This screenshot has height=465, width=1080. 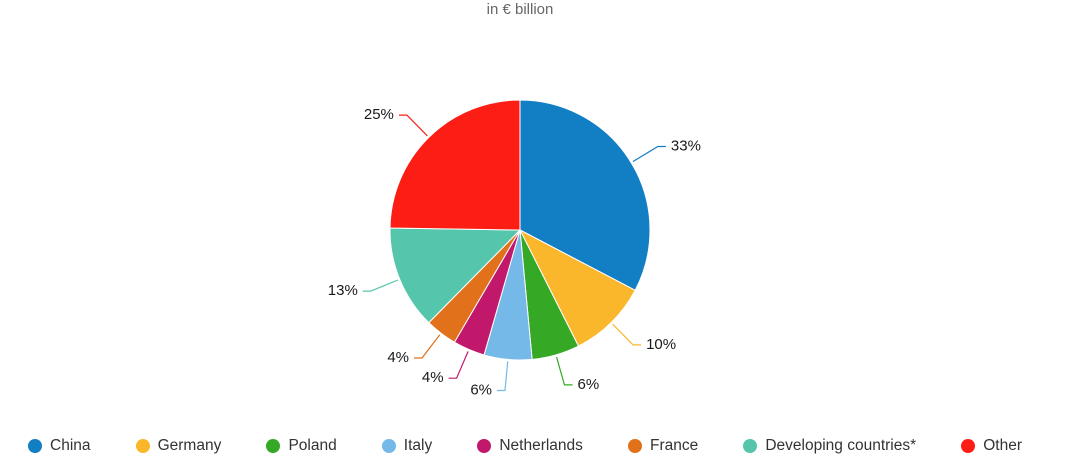 What do you see at coordinates (541, 445) in the screenshot?
I see `legend-label-netherlands: Netherlands` at bounding box center [541, 445].